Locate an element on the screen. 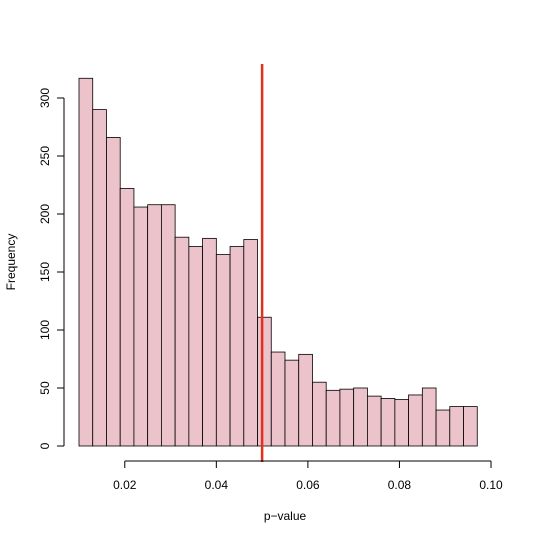 Image resolution: width=540 pixels, height=540 pixels. y-tick-label: 0 is located at coordinates (45, 445).